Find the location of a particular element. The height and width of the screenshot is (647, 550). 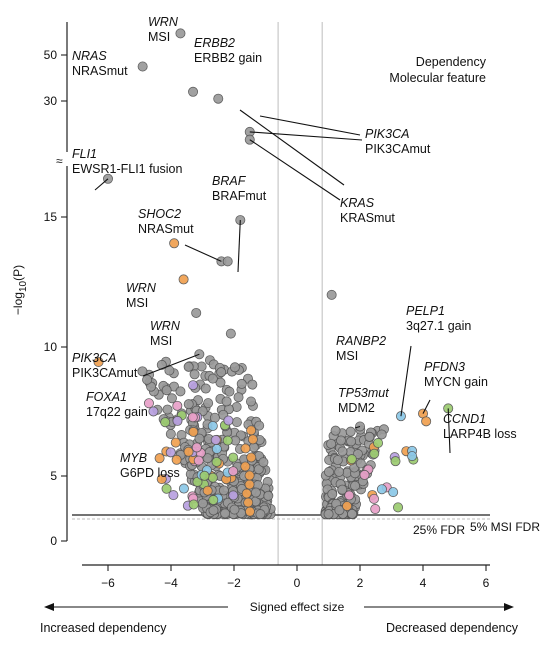

annotation-feature: EWSR1-FLI1 fusion is located at coordinates (127, 169).